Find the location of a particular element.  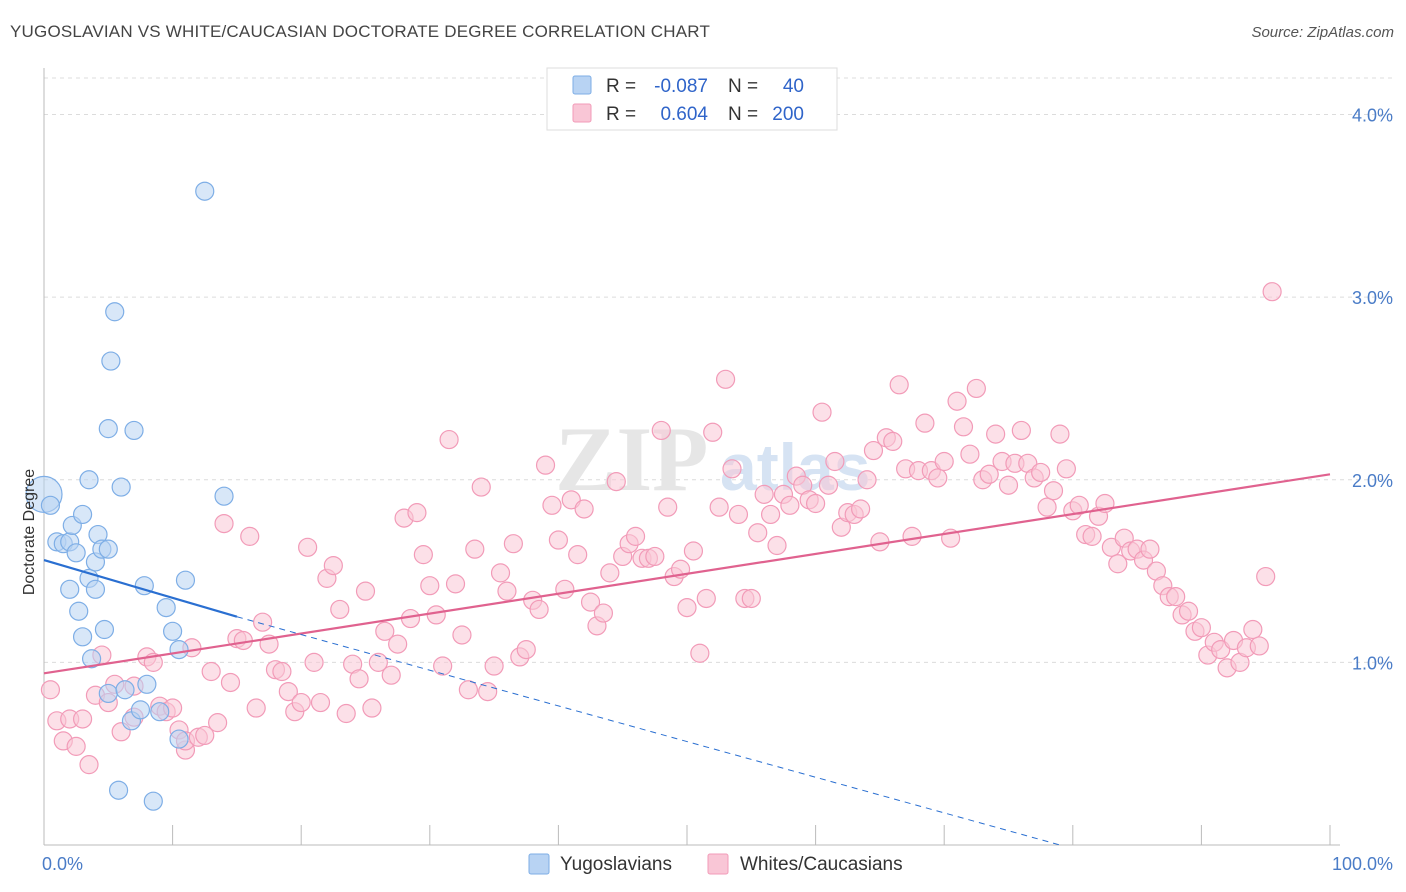

x-tick-label-0: 0.0% is located at coordinates (62, 864).